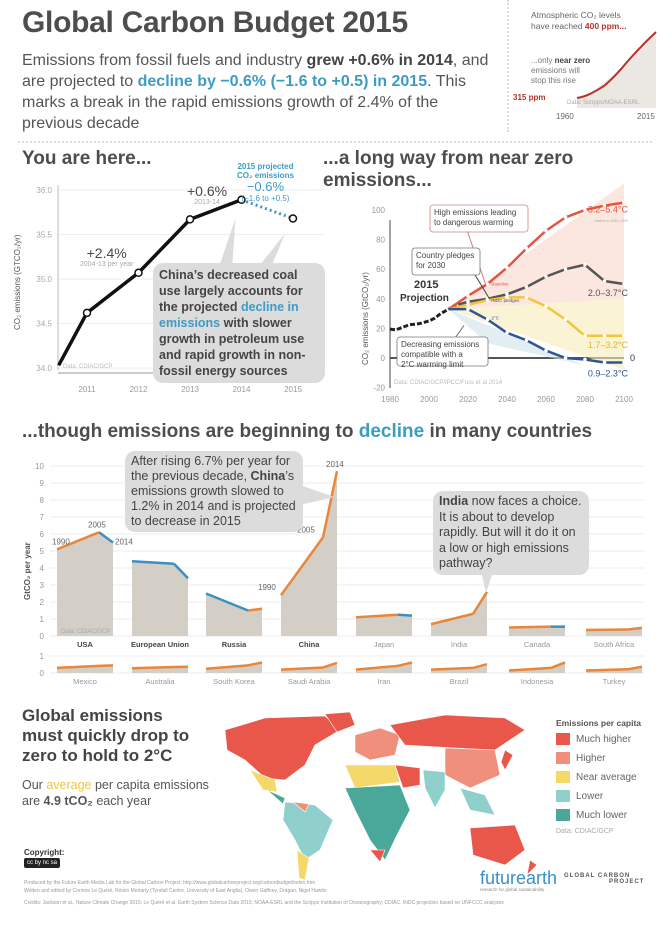 The height and width of the screenshot is (925, 660). Describe the element at coordinates (604, 879) in the screenshot. I see `gcp-logo: GLOBAL CARBON PROJECT` at that location.